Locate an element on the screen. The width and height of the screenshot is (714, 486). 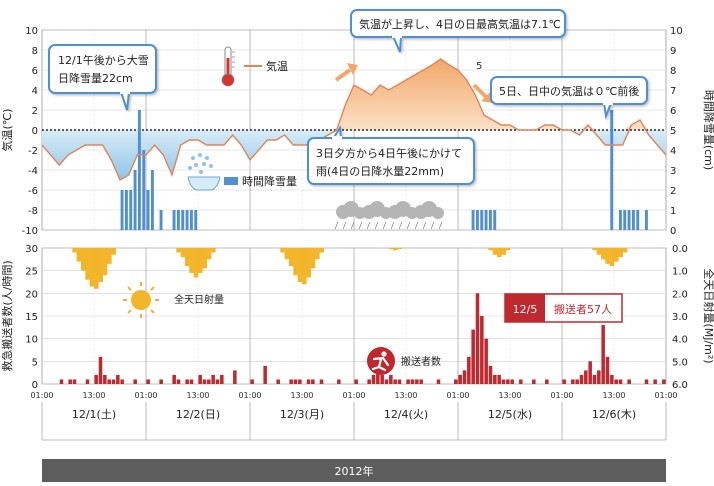
rising-arrow-icon is located at coordinates (346, 72).